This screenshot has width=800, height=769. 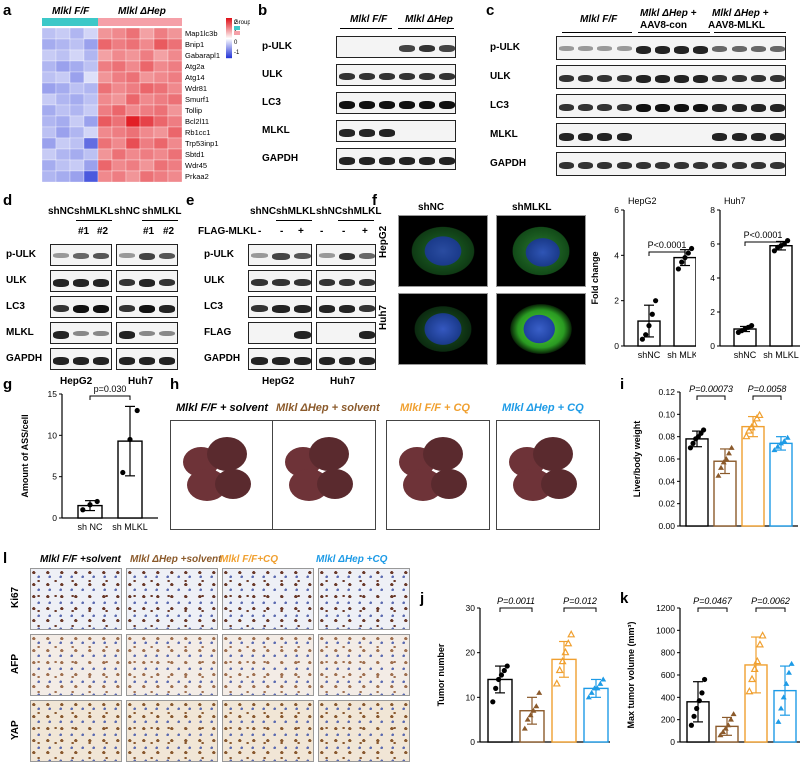 I want to click on blot-c-row-label: GAPDH, so click(x=508, y=163).